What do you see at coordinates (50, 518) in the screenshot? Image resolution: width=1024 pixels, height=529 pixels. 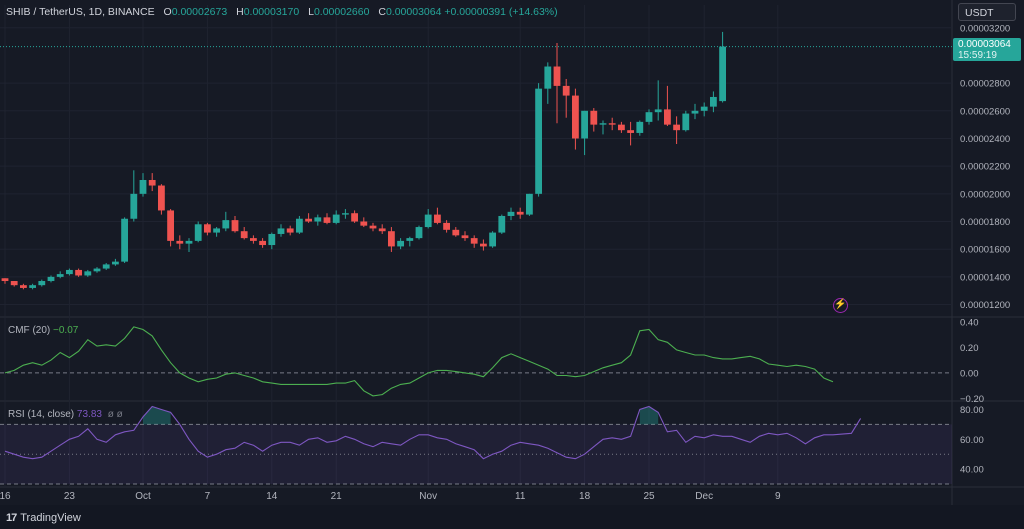 I see `tradingview-brand: TradingView` at bounding box center [50, 518].